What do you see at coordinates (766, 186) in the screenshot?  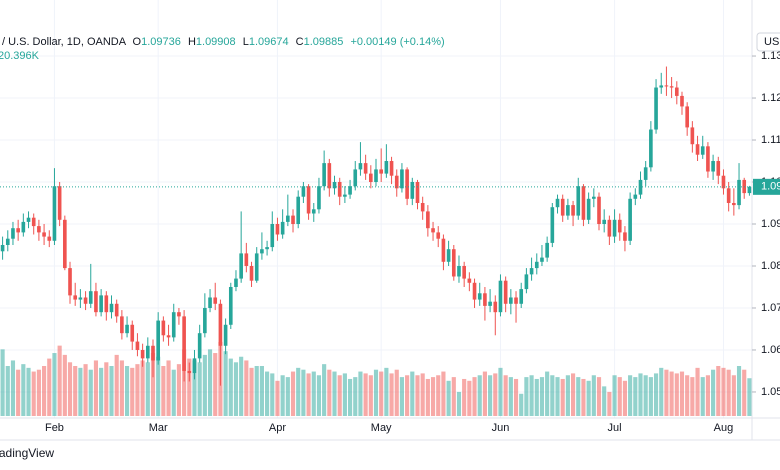 I see `last-price-box` at bounding box center [766, 186].